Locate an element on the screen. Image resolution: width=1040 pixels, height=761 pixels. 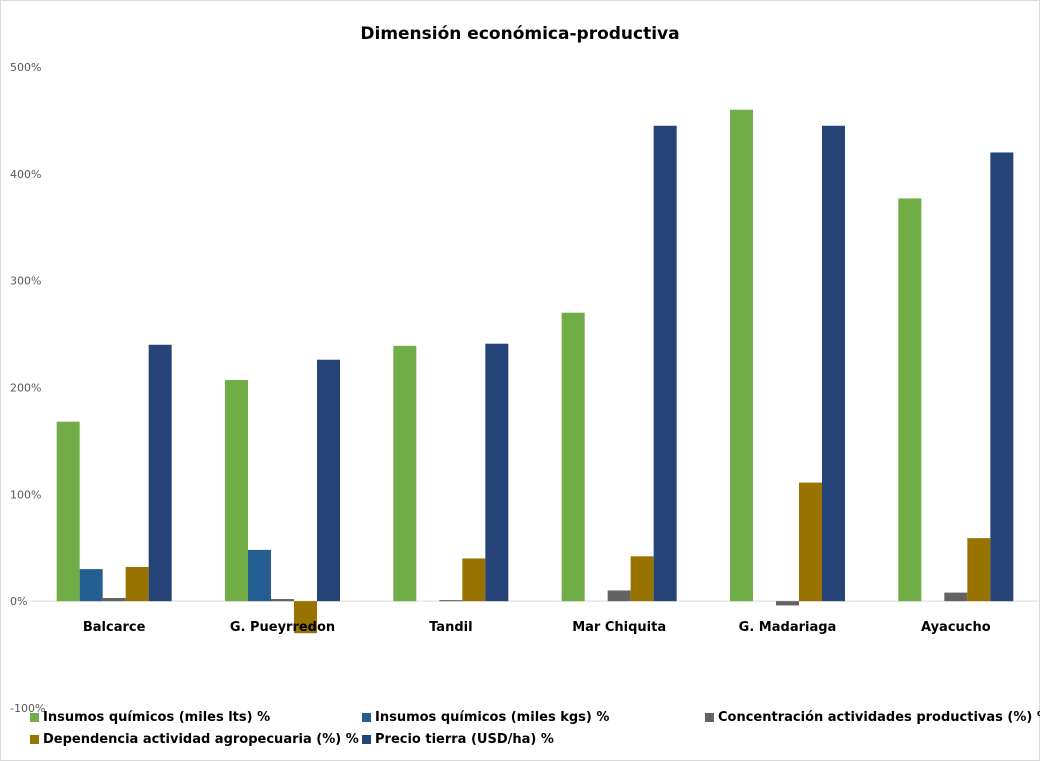
legend-label: Dependencia actividad agropecuaria (%) % is located at coordinates (201, 739).